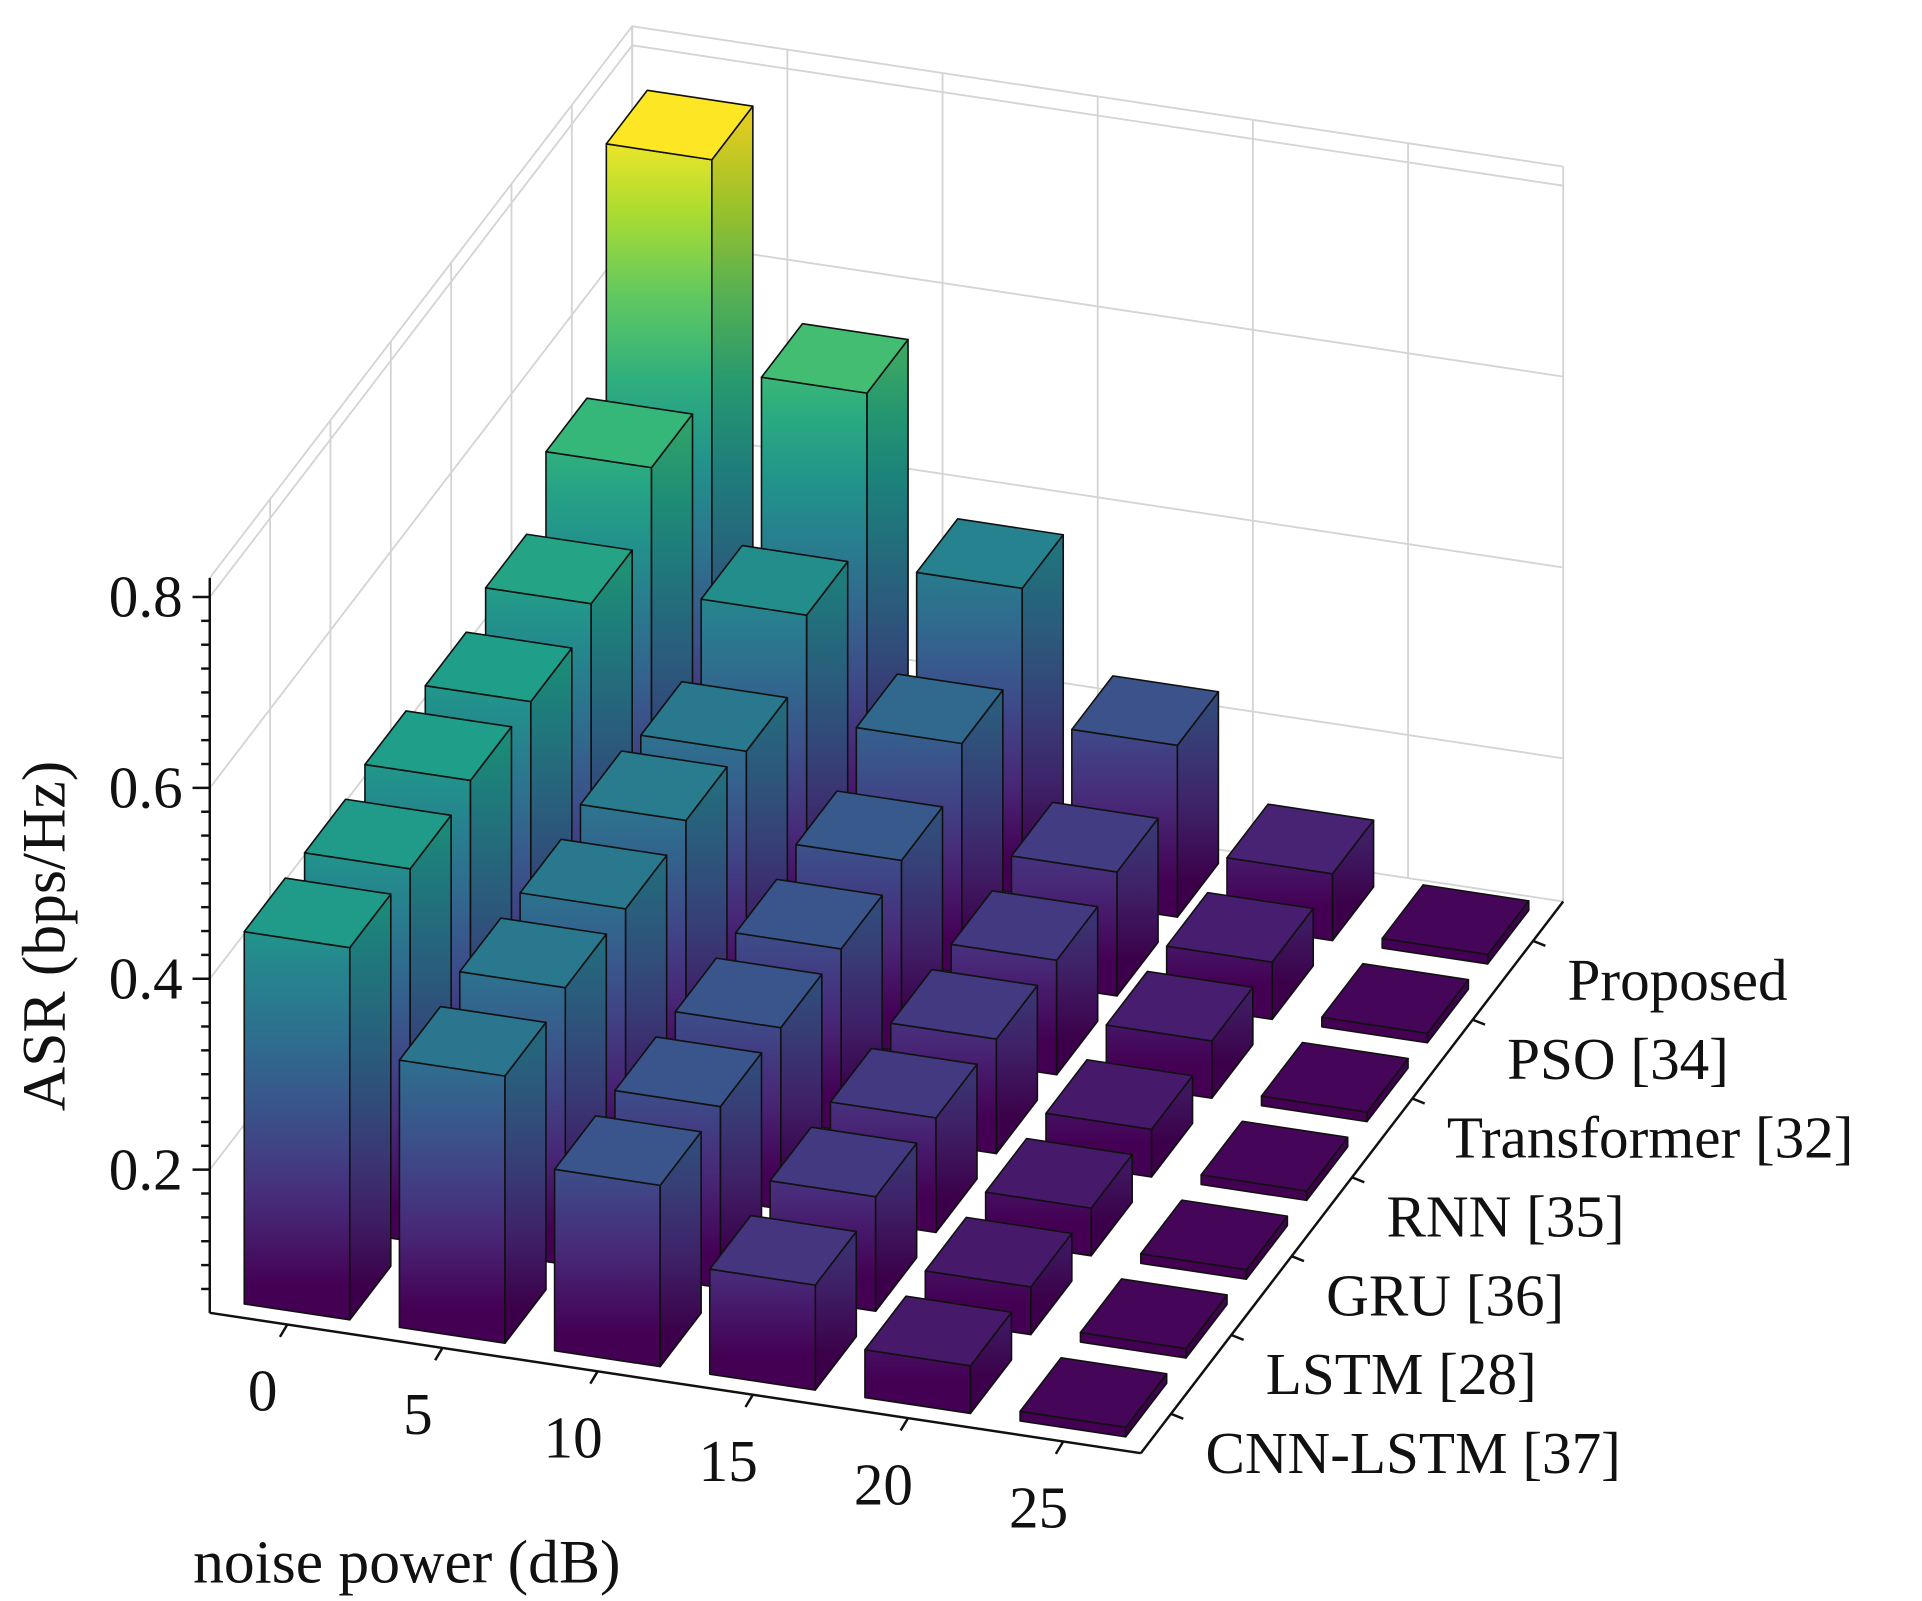 The image size is (1922, 1601). Describe the element at coordinates (573, 1438) in the screenshot. I see `x-tick-label: 10` at that location.